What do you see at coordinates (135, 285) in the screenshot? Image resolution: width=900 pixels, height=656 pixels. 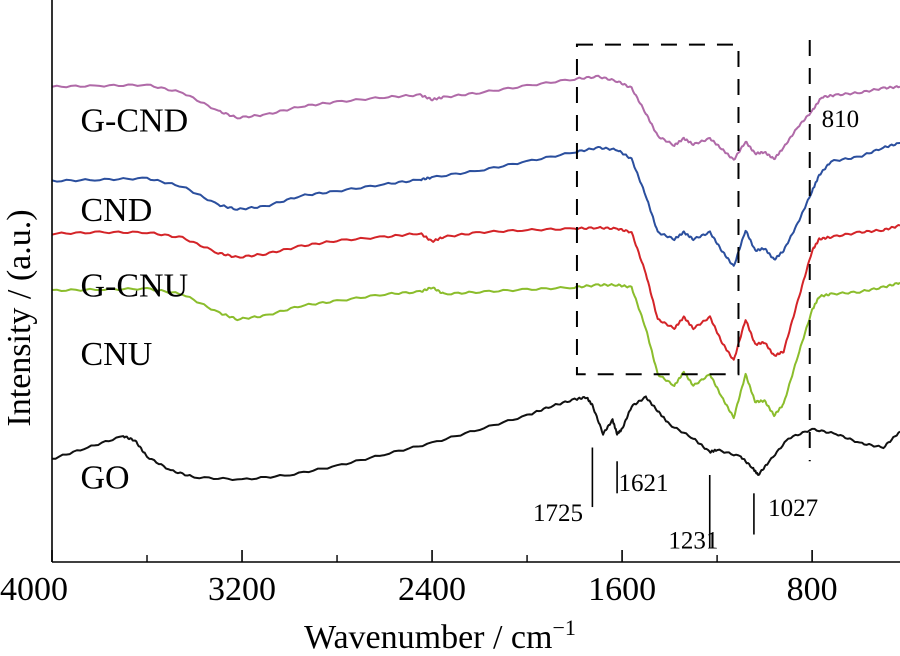 I see `series-label-g-cnu: G-CNU` at bounding box center [135, 285].